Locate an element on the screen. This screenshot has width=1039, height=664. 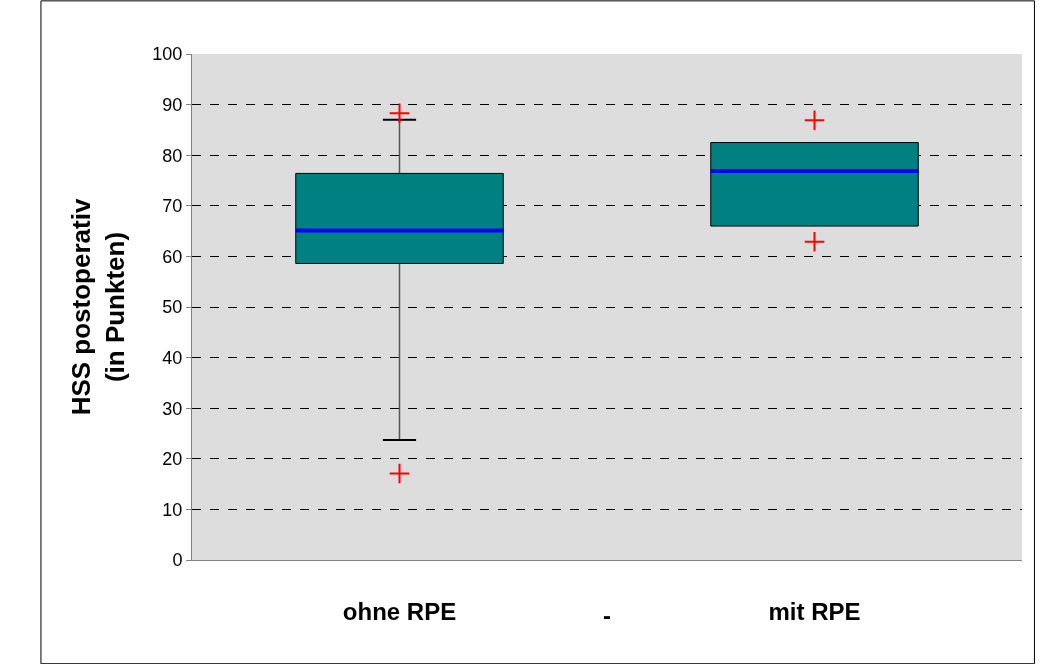
y-tick-label: 40 is located at coordinates (172, 357).